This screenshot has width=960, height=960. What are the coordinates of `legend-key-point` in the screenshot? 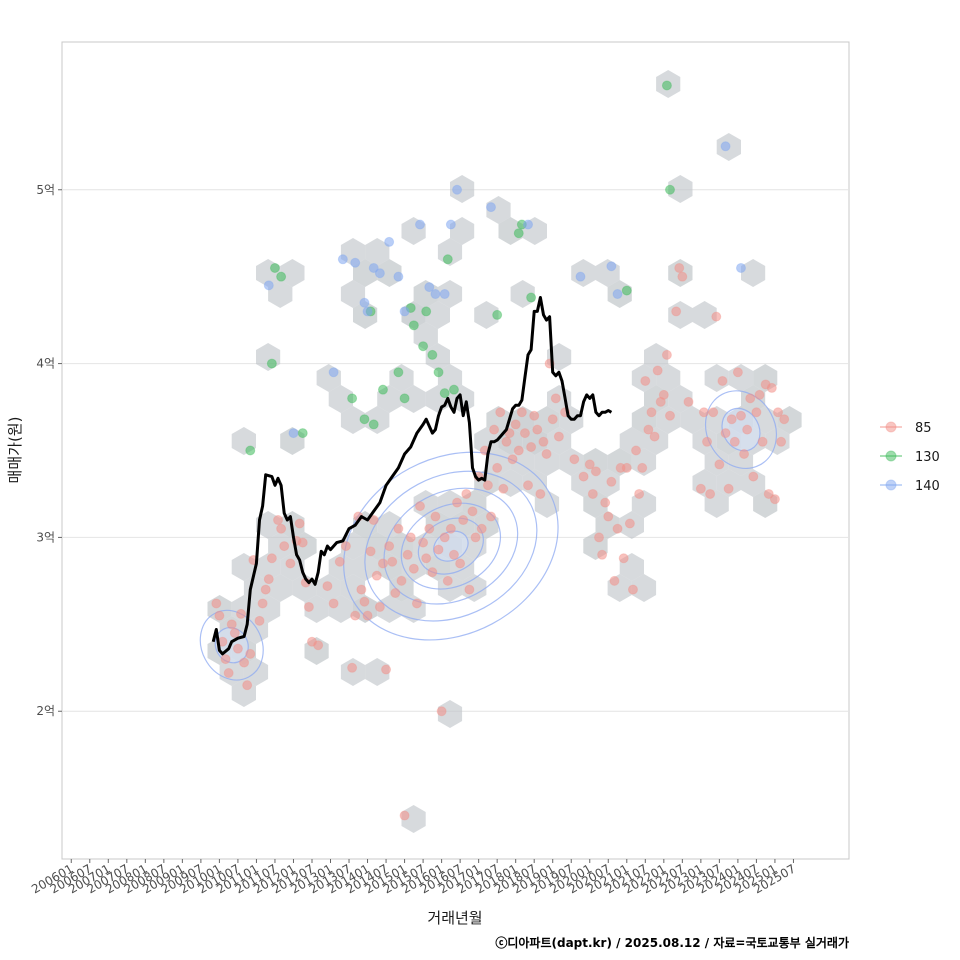 It's located at (891, 485).